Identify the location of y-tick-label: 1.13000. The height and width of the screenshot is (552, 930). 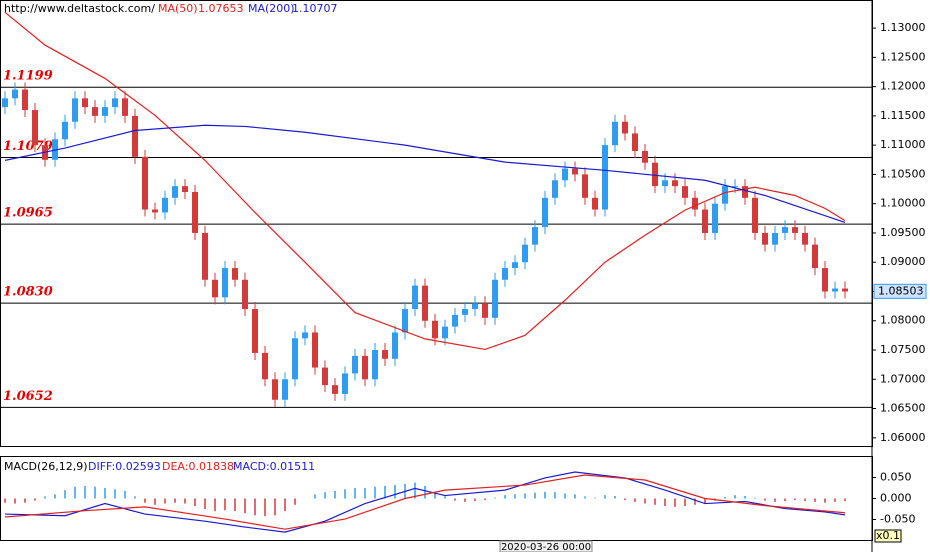
(903, 27).